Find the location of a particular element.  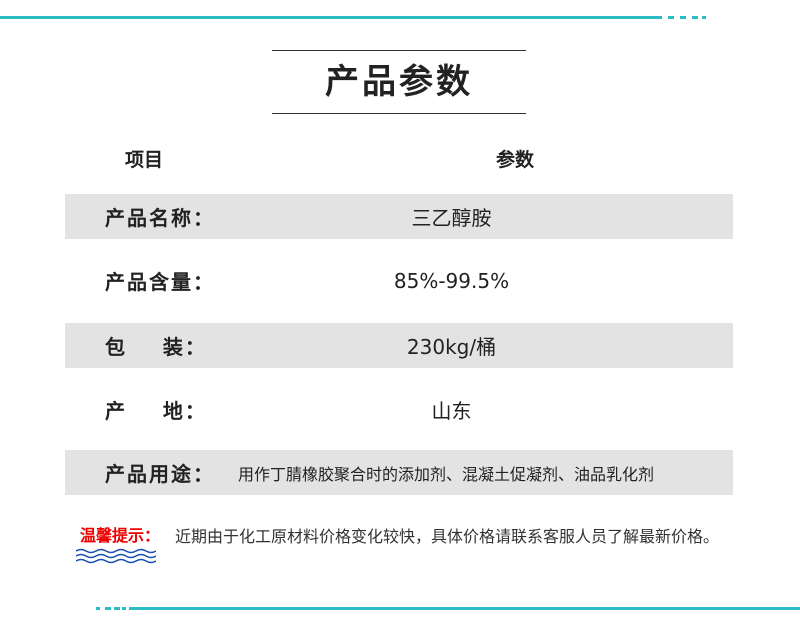

page-title: 产品参数 is located at coordinates (399, 82).